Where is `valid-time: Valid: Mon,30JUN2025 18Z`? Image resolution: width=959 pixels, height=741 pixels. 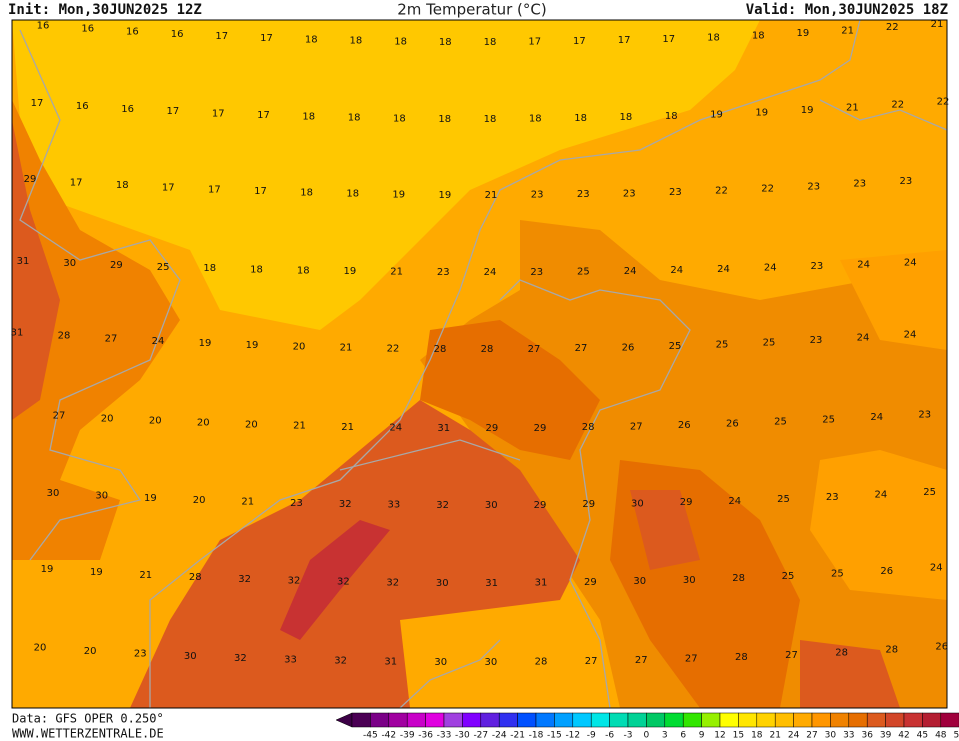
valid-time: Valid: Mon,30JUN2025 18Z is located at coordinates (847, 10).